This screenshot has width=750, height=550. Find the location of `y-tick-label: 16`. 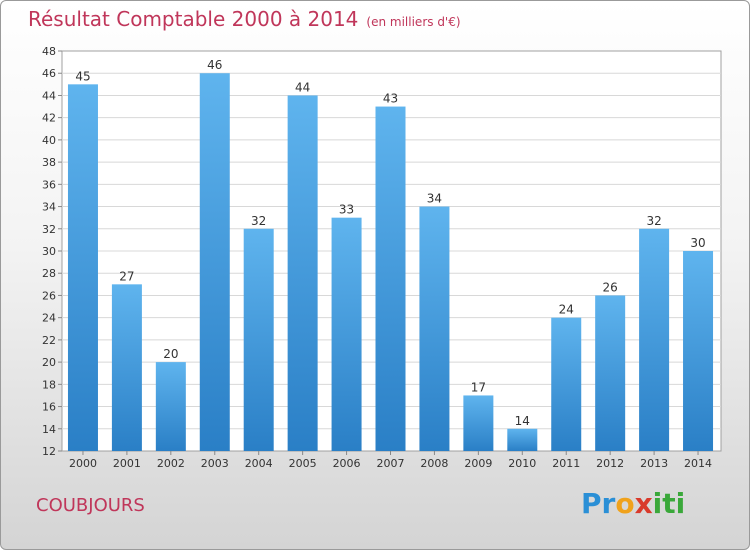

y-tick-label: 16 is located at coordinates (49, 407).